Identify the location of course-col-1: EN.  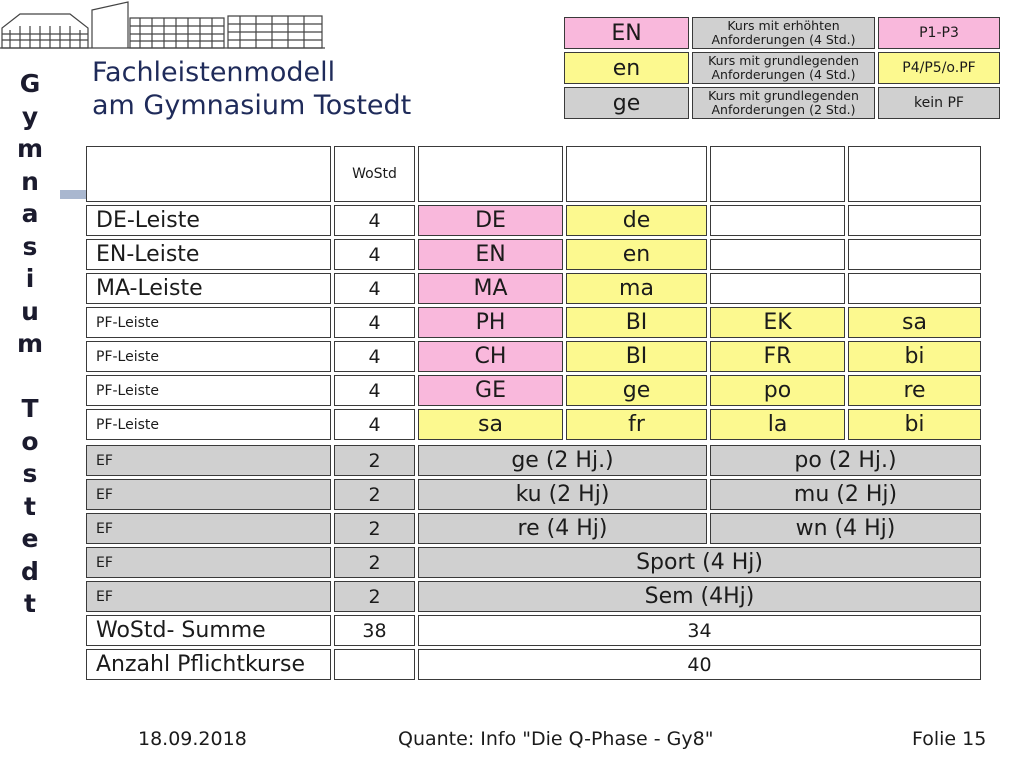
(490, 254).